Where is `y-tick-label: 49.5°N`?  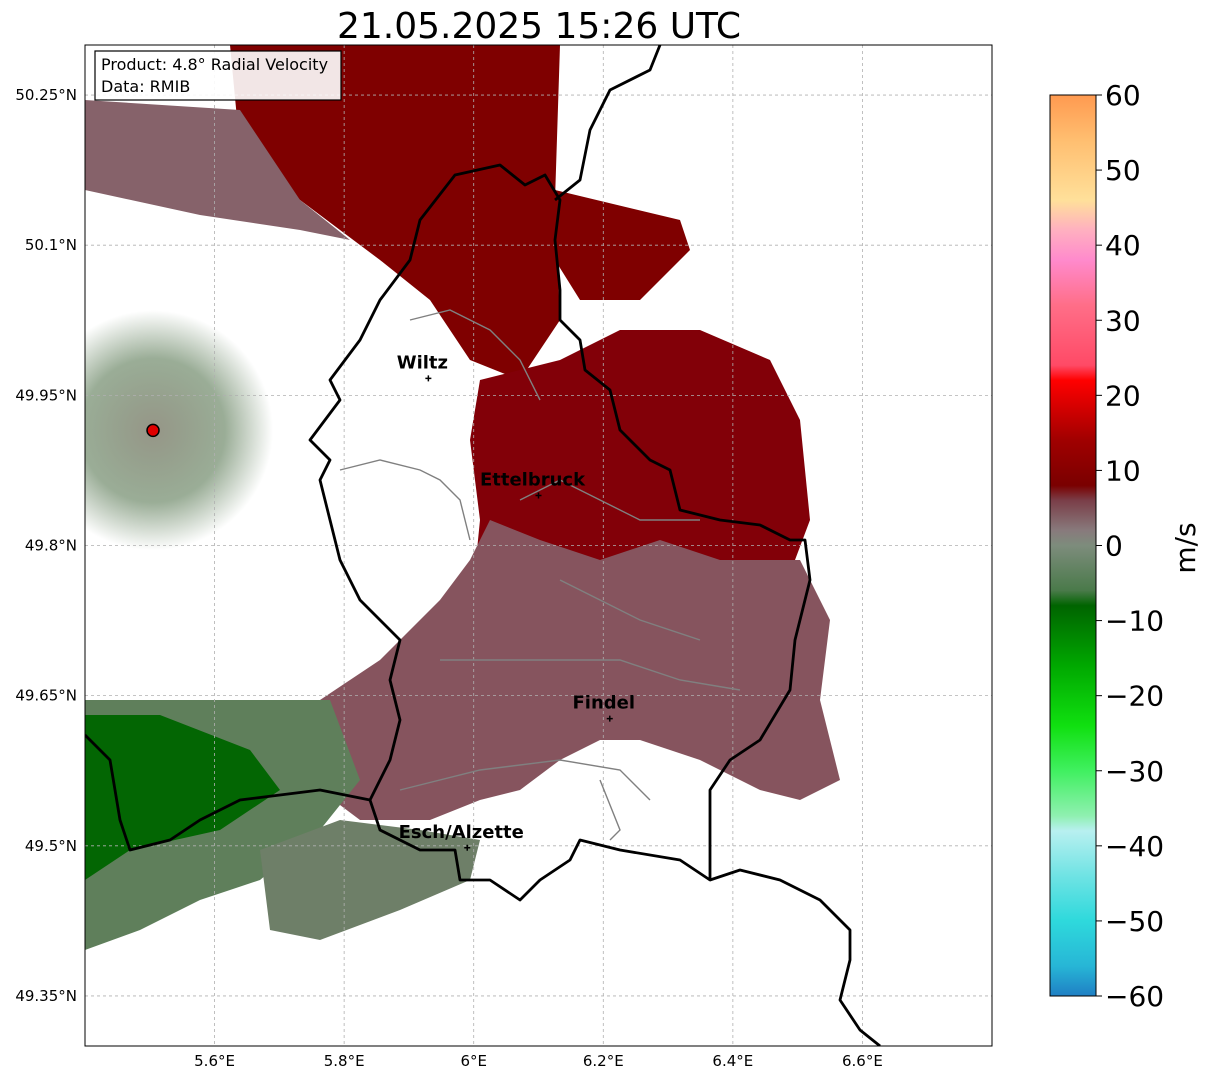 y-tick-label: 49.5°N is located at coordinates (51, 846).